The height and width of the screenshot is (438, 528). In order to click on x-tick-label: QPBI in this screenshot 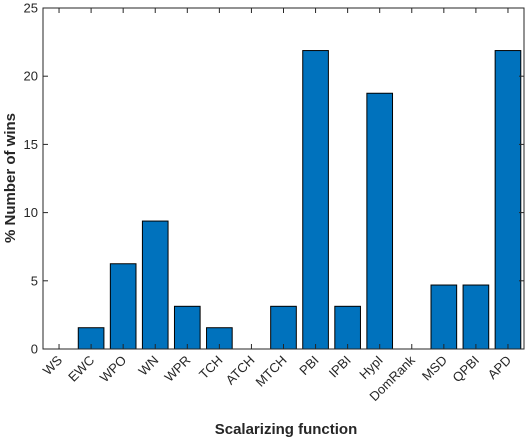, I will do `click(465, 369)`.